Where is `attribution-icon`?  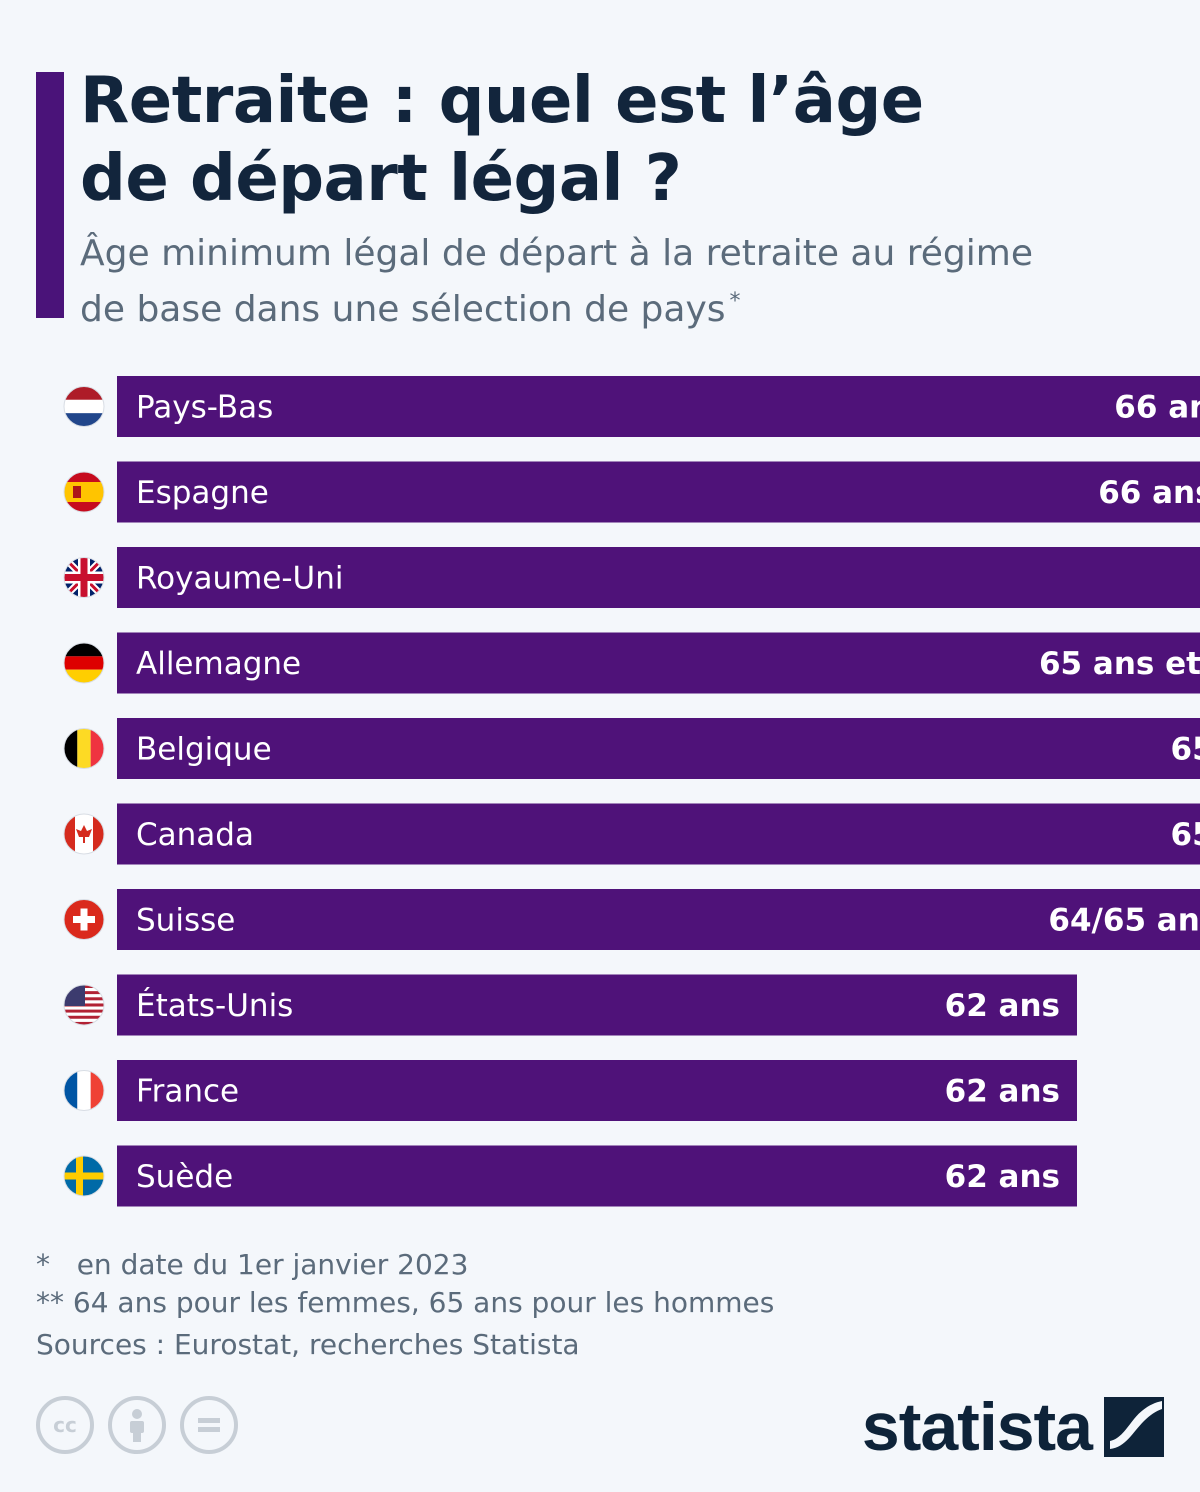
attribution-icon is located at coordinates (137, 1425).